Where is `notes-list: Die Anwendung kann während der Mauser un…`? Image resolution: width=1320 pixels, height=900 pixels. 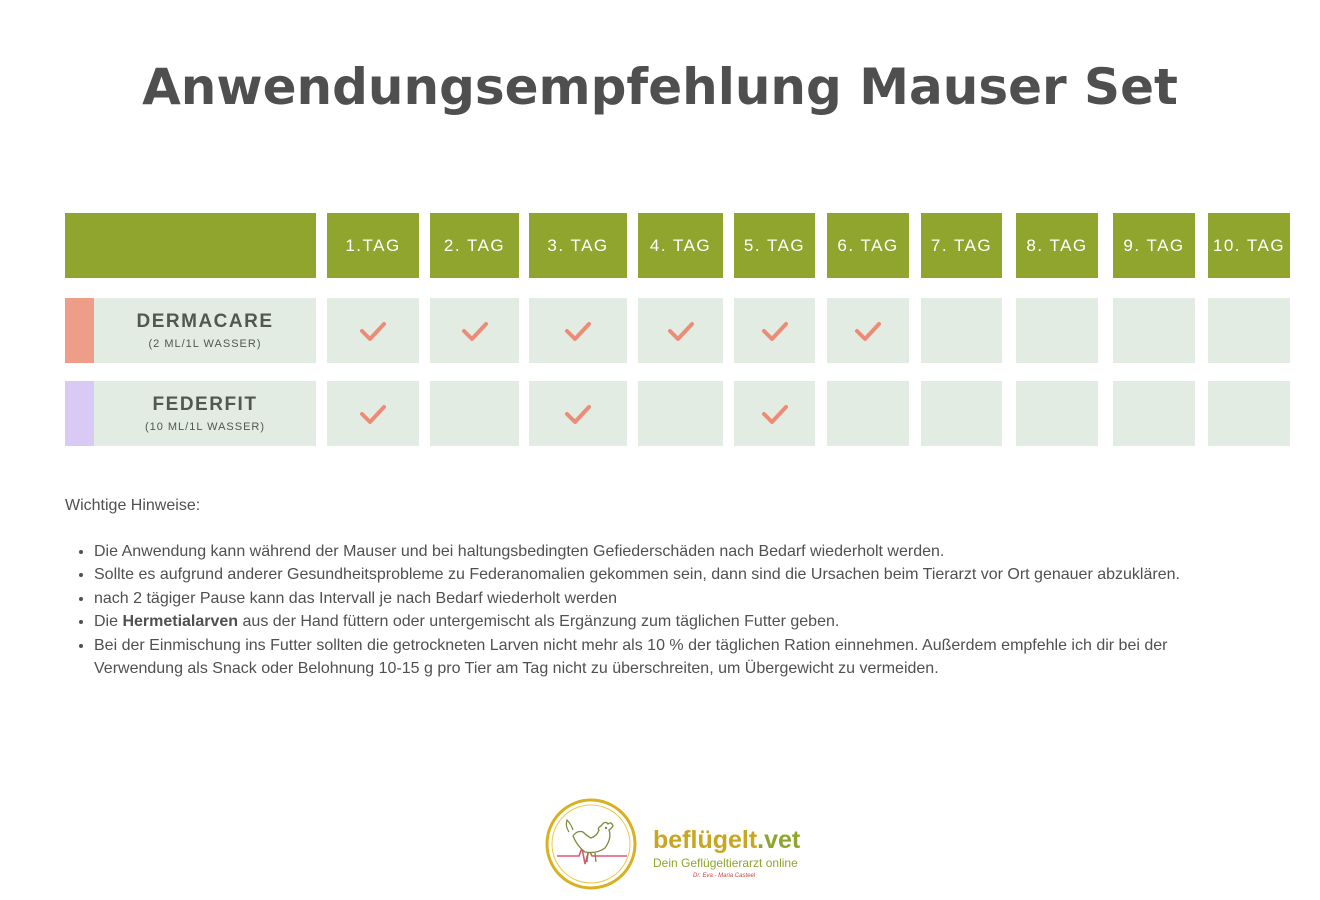 notes-list: Die Anwendung kann während der Mauser un… is located at coordinates (660, 610).